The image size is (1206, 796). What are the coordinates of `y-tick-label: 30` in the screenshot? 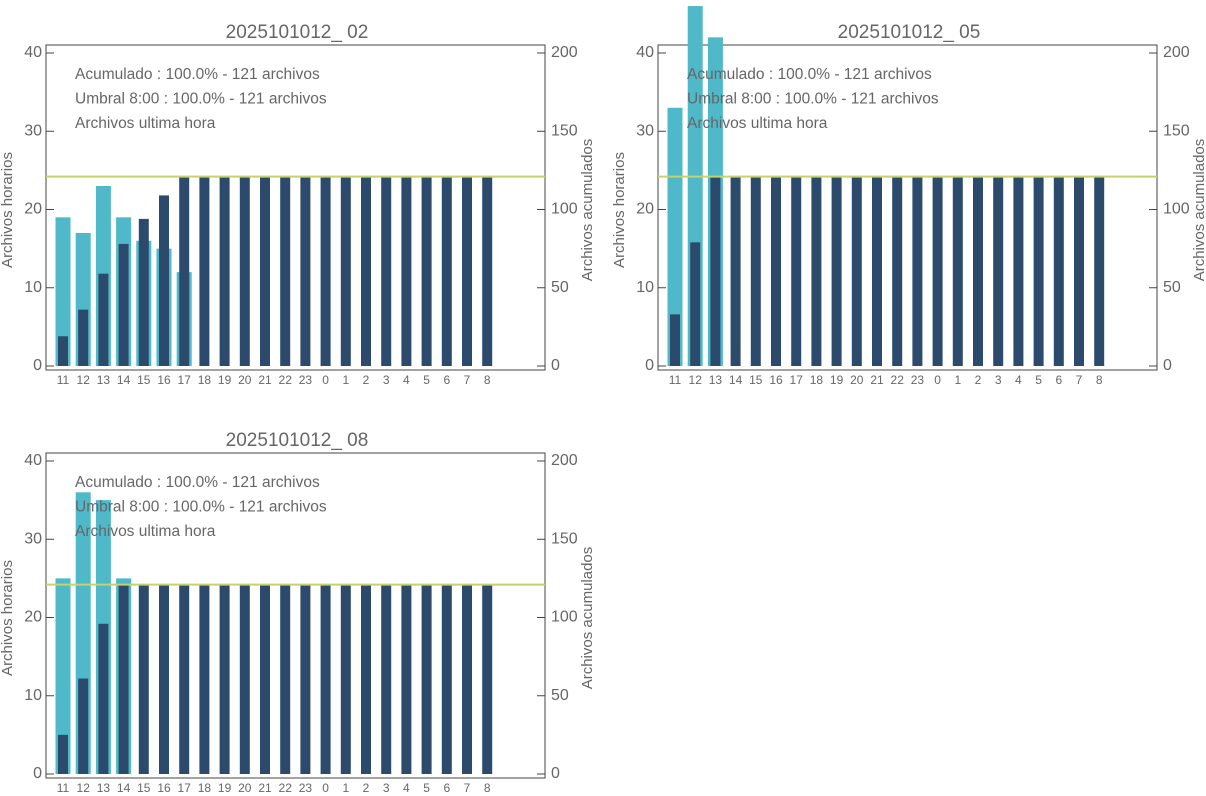 It's located at (33, 538).